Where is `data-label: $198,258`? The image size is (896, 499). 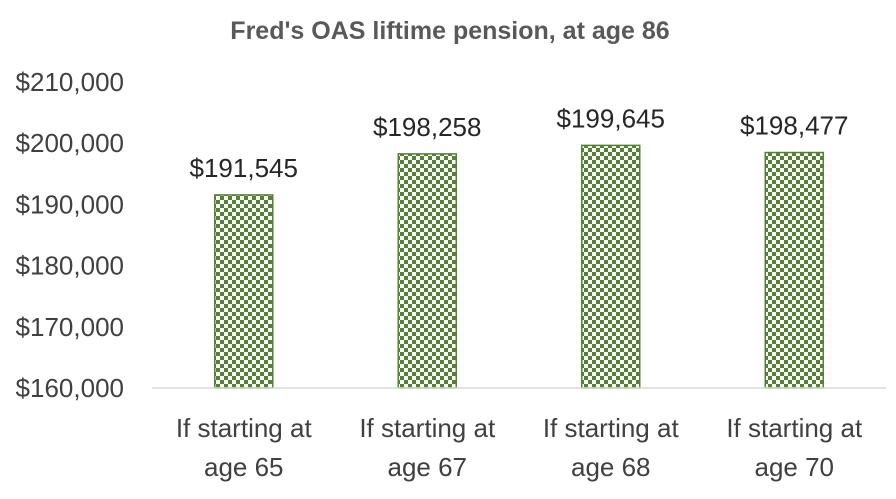 data-label: $198,258 is located at coordinates (427, 127).